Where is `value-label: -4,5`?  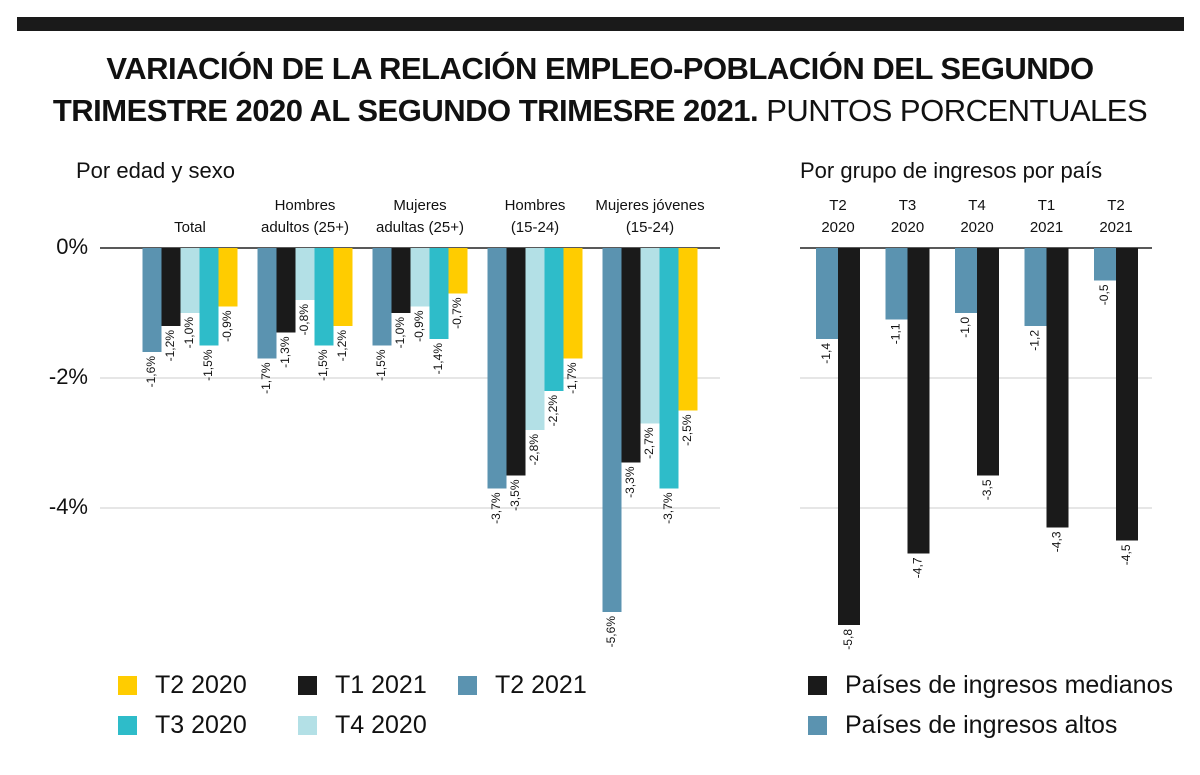 value-label: -4,5 is located at coordinates (1126, 554).